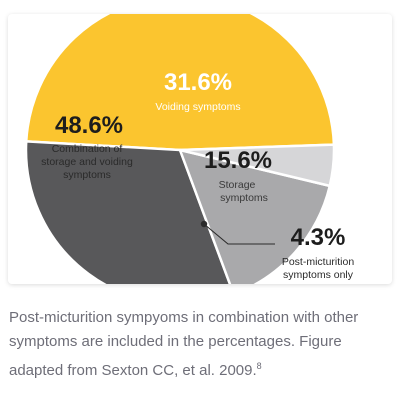 The width and height of the screenshot is (400, 400). What do you see at coordinates (87, 162) in the screenshot?
I see `slice-label: storage and voiding` at bounding box center [87, 162].